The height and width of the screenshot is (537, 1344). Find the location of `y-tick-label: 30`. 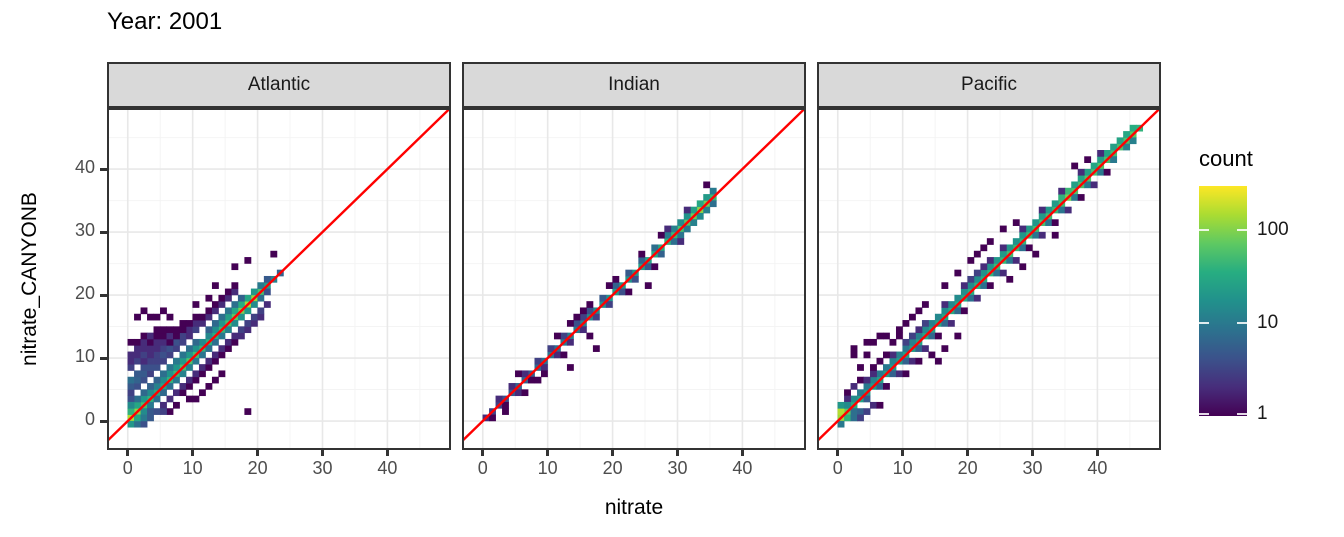

y-tick-label: 30 is located at coordinates (84, 230).